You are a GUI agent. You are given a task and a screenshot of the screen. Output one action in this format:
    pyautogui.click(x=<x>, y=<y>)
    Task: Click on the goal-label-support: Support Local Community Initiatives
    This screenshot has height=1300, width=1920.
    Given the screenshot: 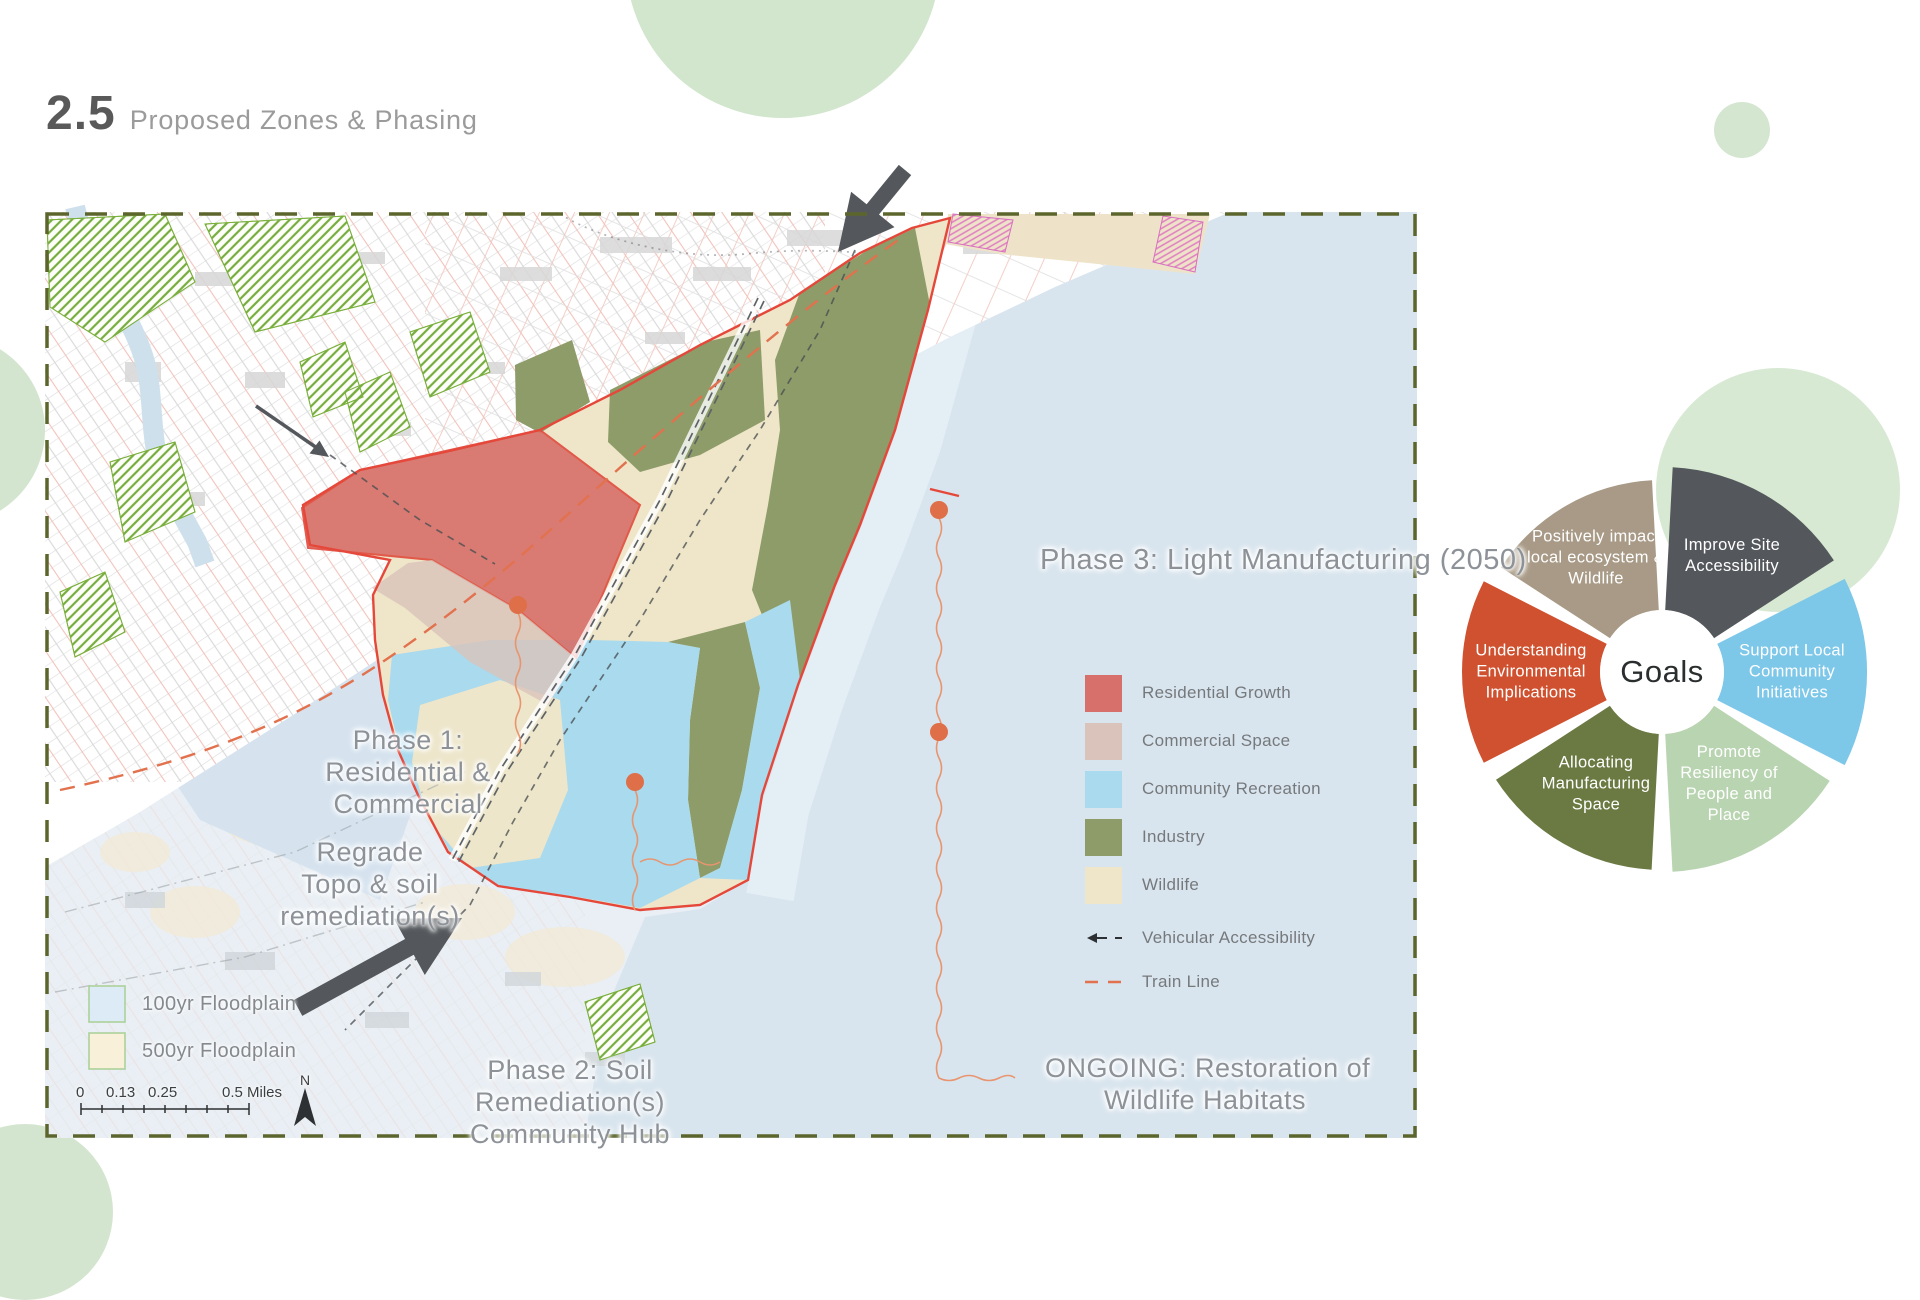 What is the action you would take?
    pyautogui.click(x=1792, y=671)
    